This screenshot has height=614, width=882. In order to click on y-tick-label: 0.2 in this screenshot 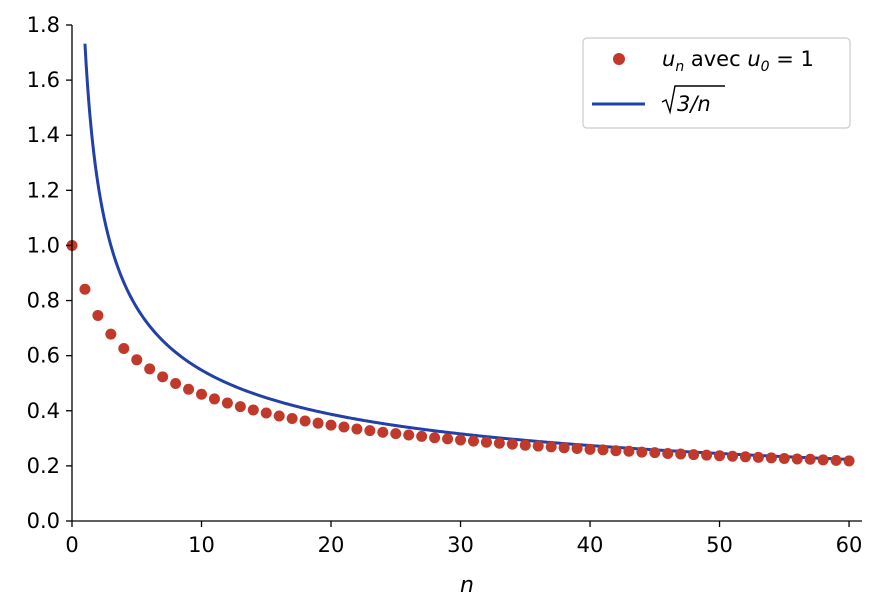, I will do `click(43, 466)`.